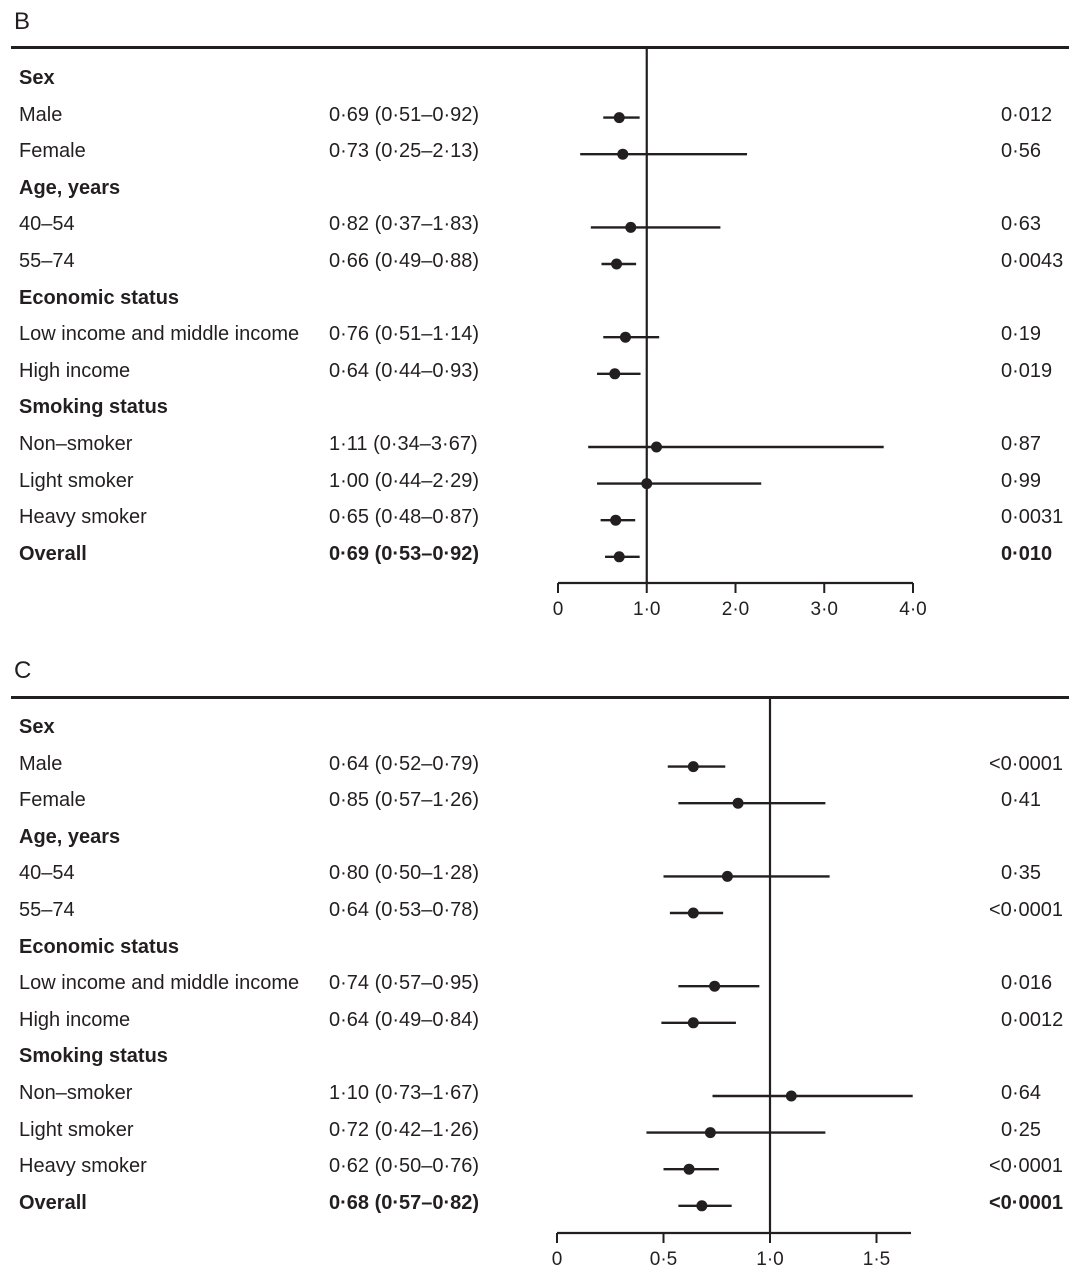 The image size is (1080, 1281). What do you see at coordinates (404, 1093) in the screenshot?
I see `estimate-ci-text: 1·10 (0·73–1·67)` at bounding box center [404, 1093].